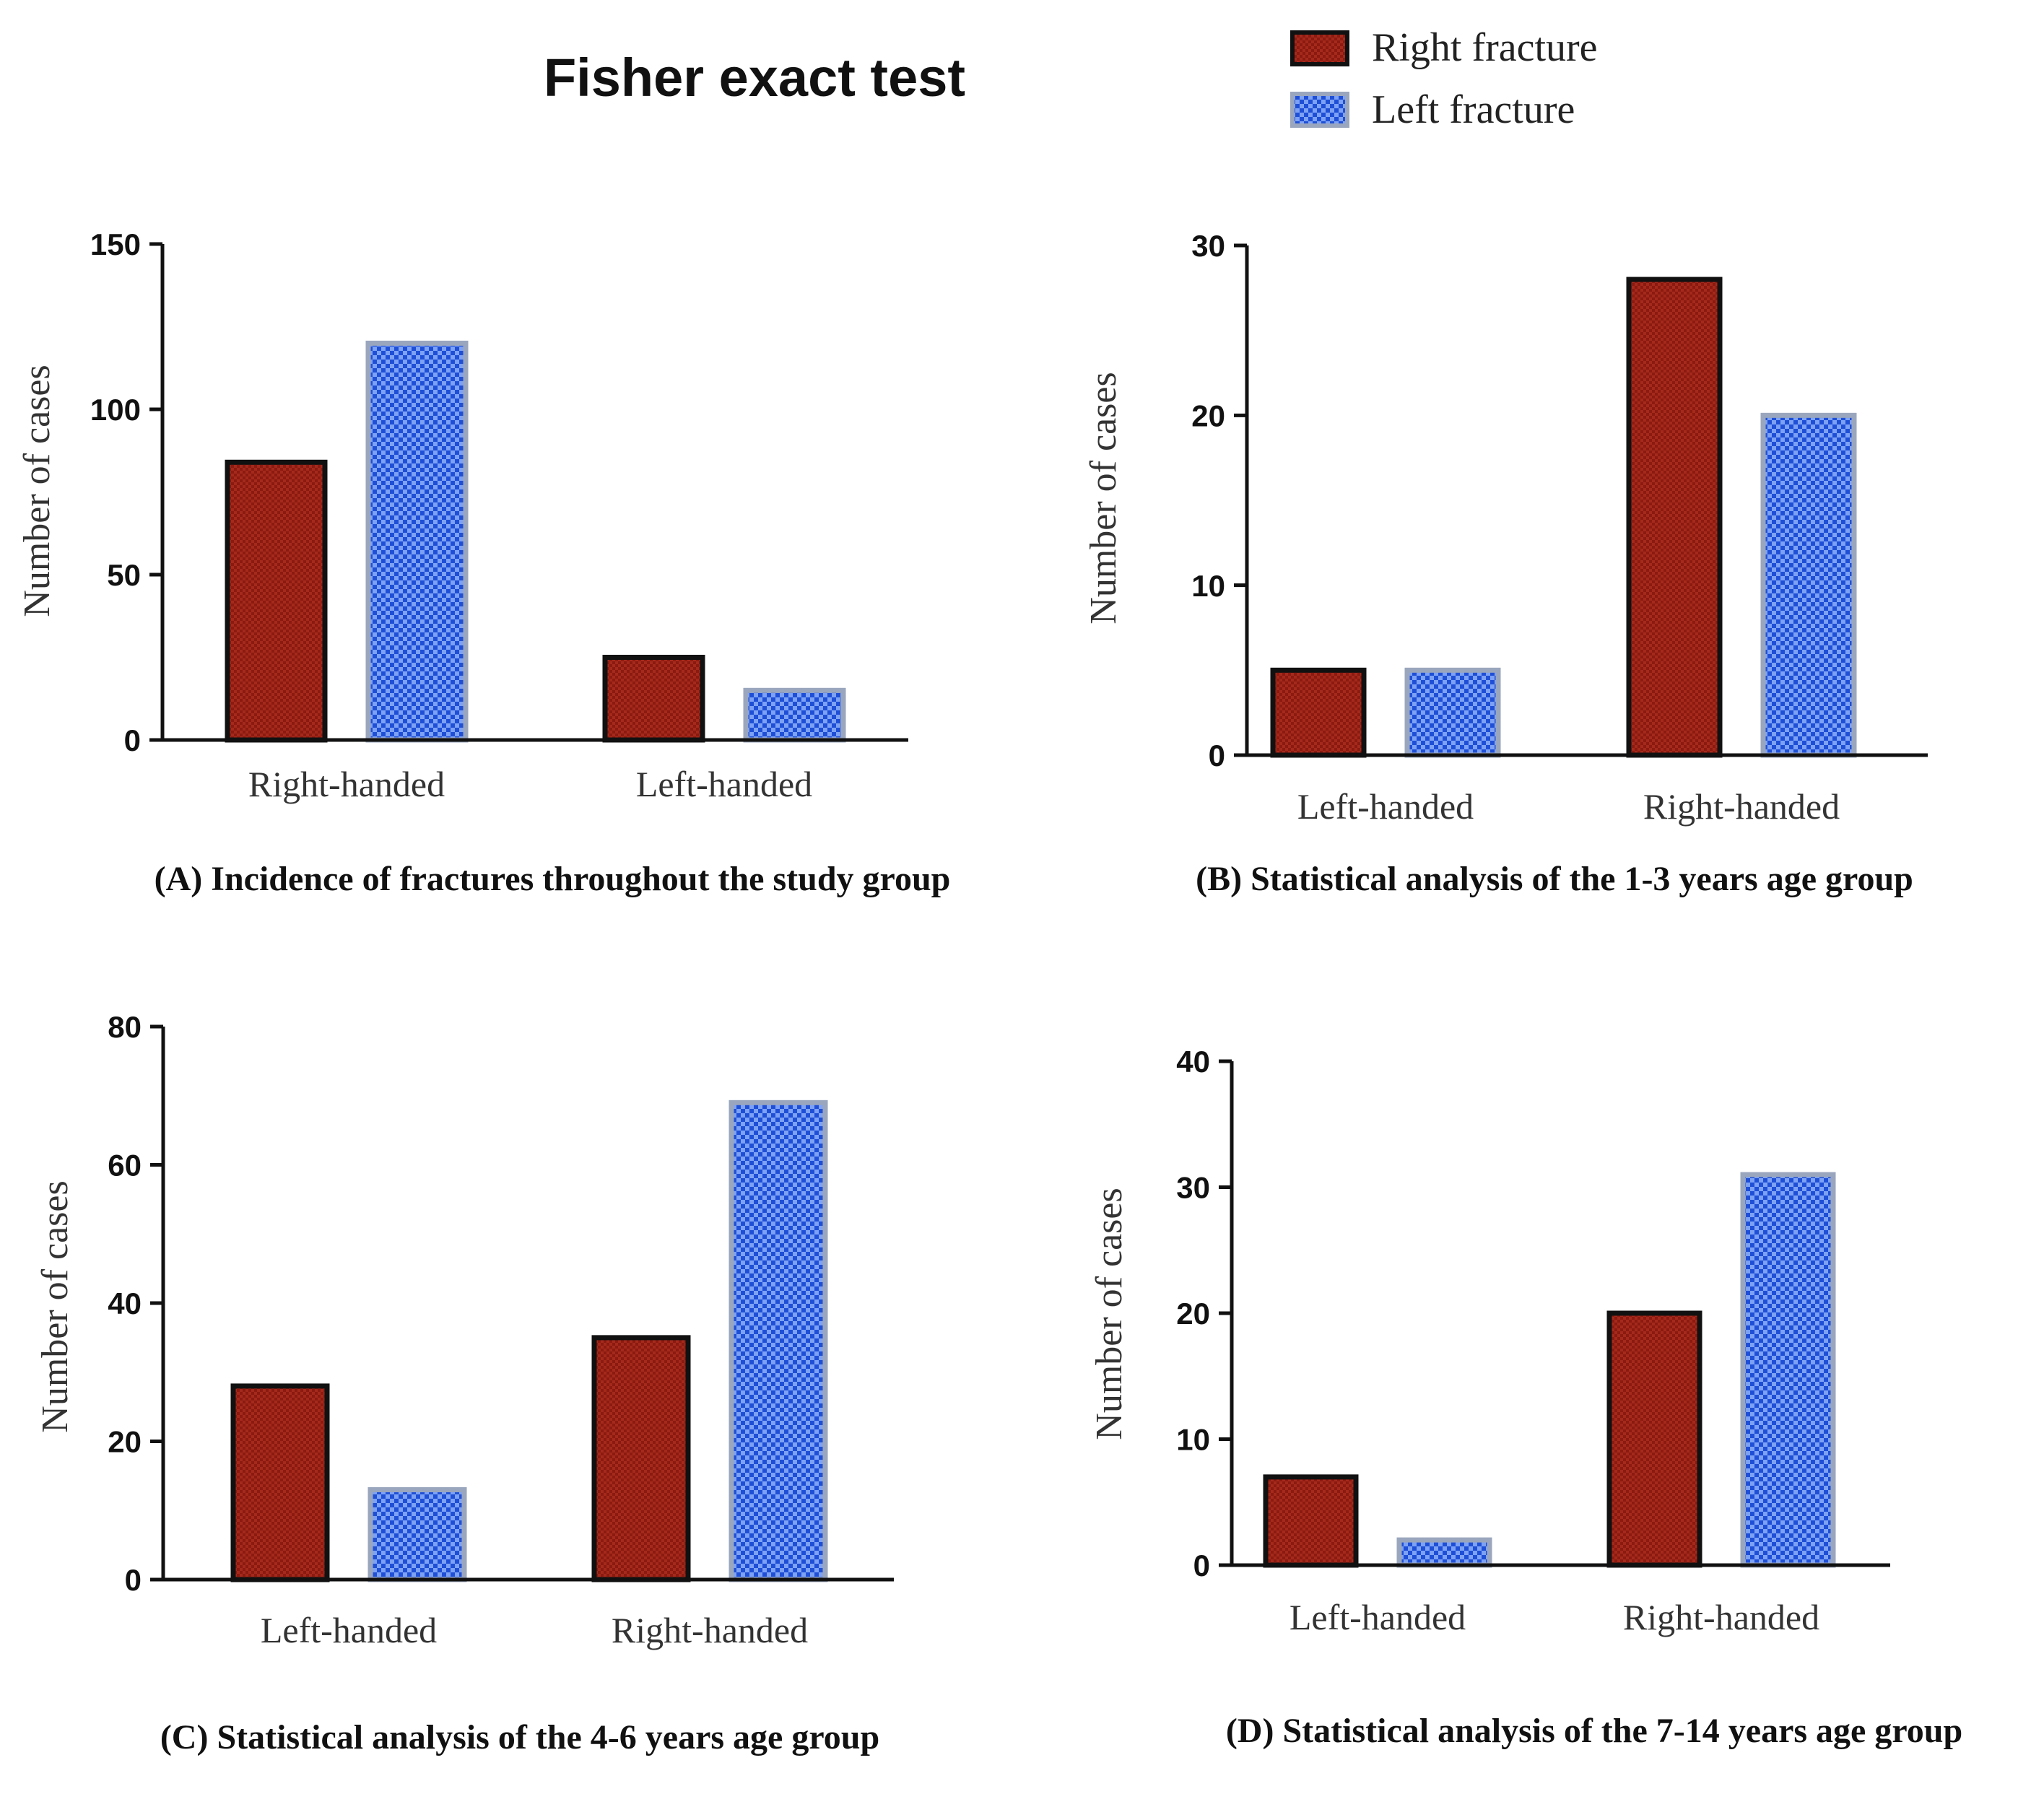 The height and width of the screenshot is (1794, 2044). What do you see at coordinates (1319, 110) in the screenshot?
I see `legend-swatch-left-fracture` at bounding box center [1319, 110].